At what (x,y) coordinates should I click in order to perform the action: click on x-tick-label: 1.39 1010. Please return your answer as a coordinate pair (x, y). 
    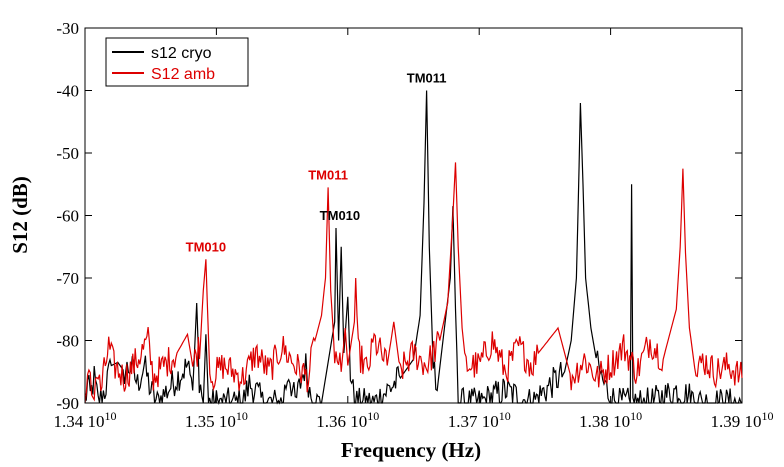
    Looking at the image, I should click on (742, 420).